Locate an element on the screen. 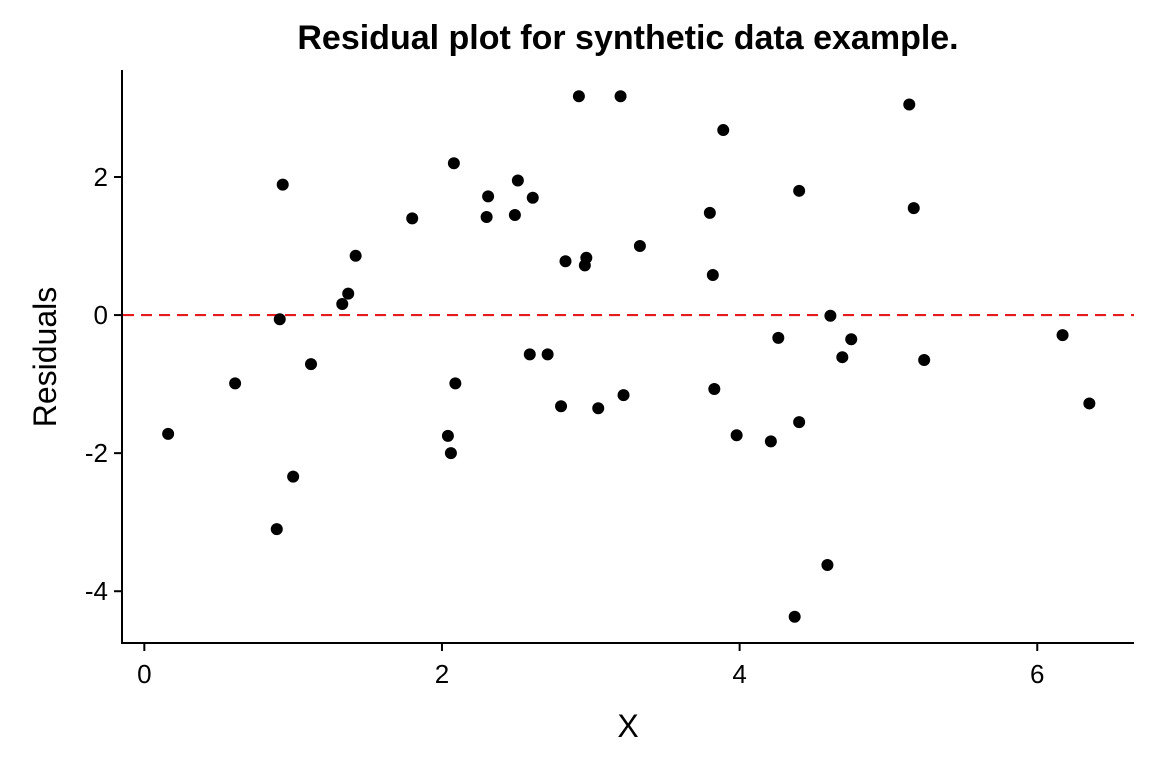 Image resolution: width=1152 pixels, height=768 pixels. x-tick-label: 6 is located at coordinates (1037, 674).